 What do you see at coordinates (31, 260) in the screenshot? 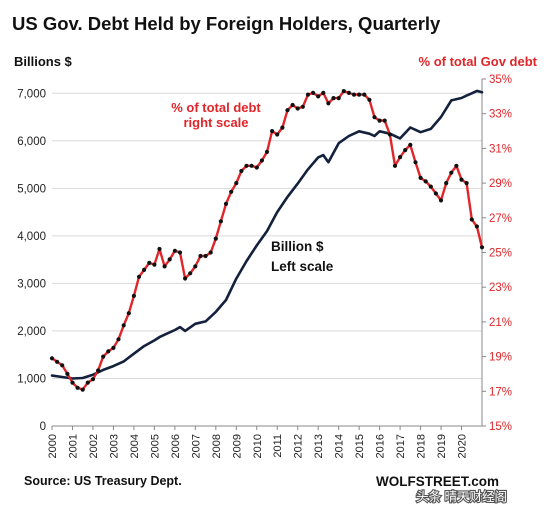
I see `left-axis-ticks: 0 1,000 2,000 3,000 4,000 5,000 6,000 7,000` at bounding box center [31, 260].